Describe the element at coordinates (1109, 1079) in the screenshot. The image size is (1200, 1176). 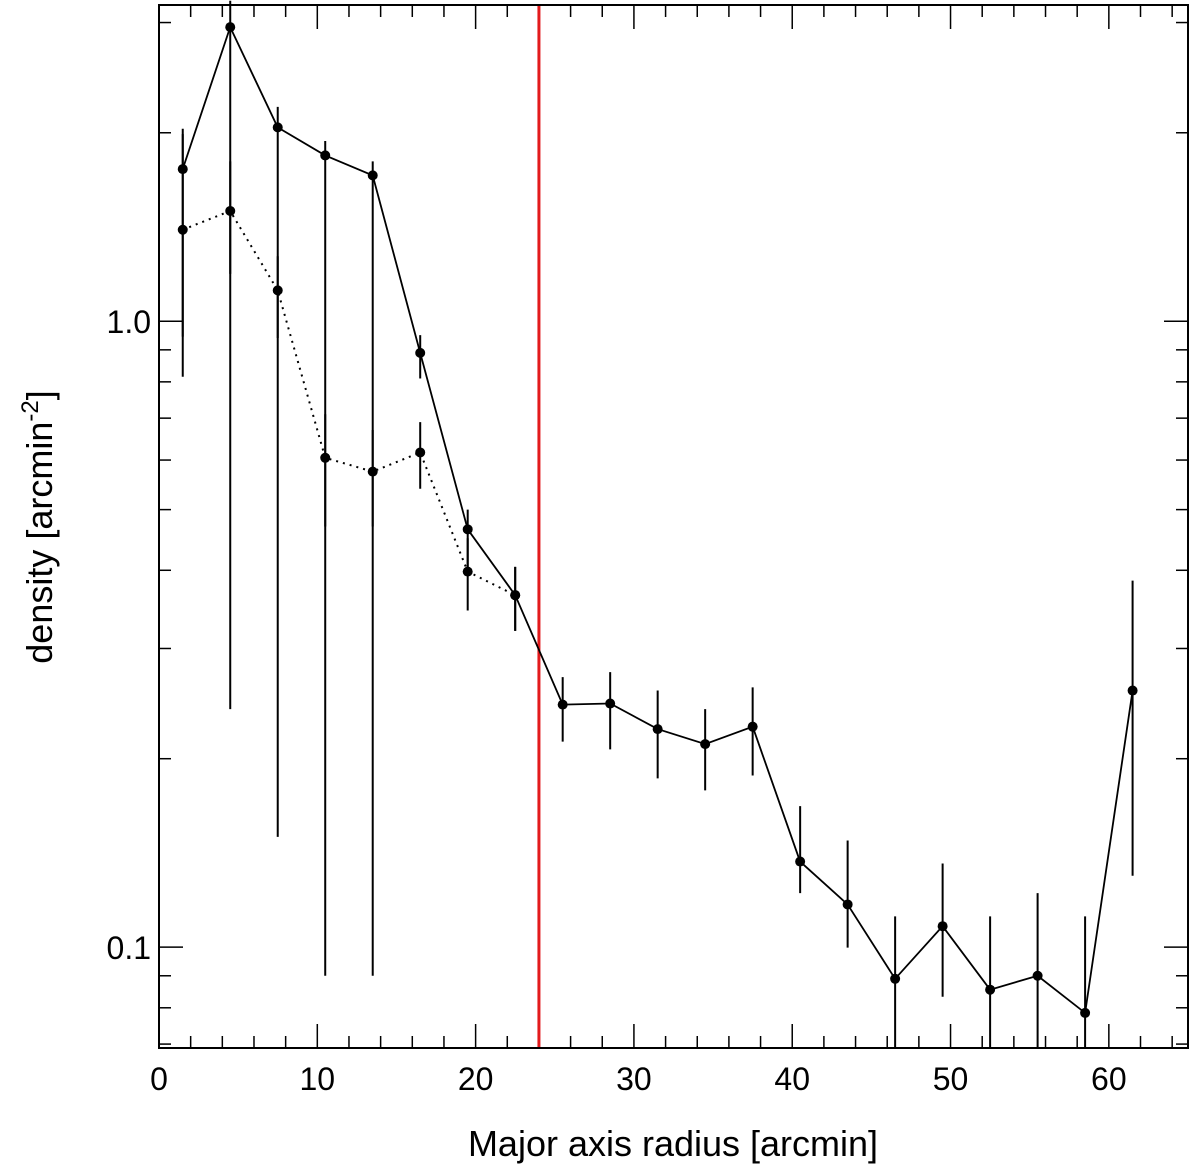
I see `x-tick-label: 60` at that location.